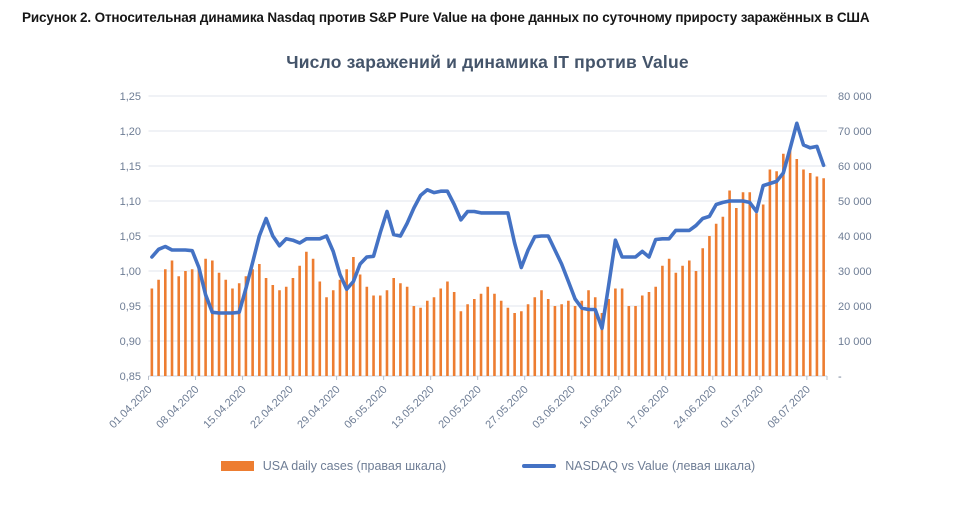 The width and height of the screenshot is (966, 520). I want to click on x-tick-label: 10.06.2020, so click(600, 407).